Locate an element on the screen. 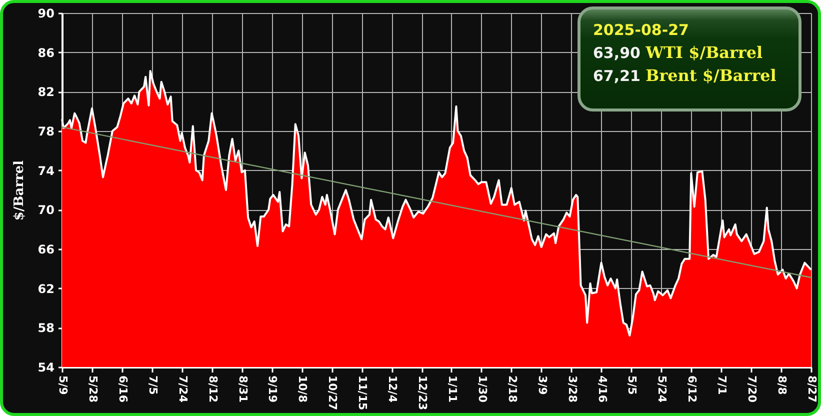 The width and height of the screenshot is (821, 416). x-tick-label: 12/23 is located at coordinates (423, 393).